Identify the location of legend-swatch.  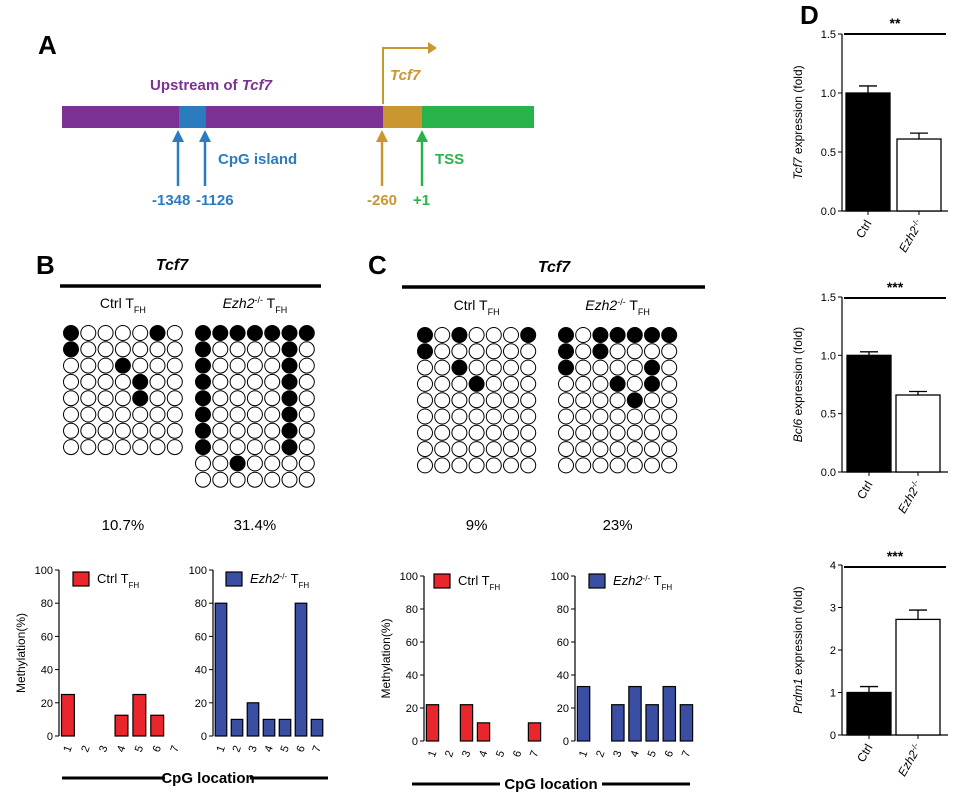
(442, 581).